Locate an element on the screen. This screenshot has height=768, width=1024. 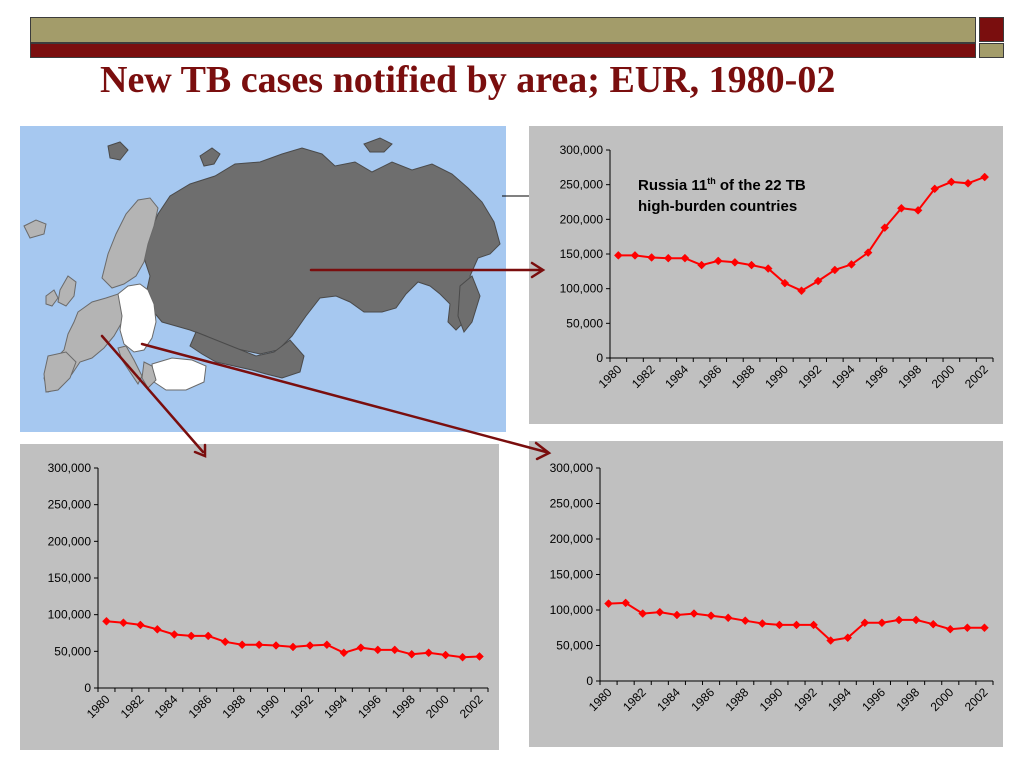
header-square-top is located at coordinates (991, 29).